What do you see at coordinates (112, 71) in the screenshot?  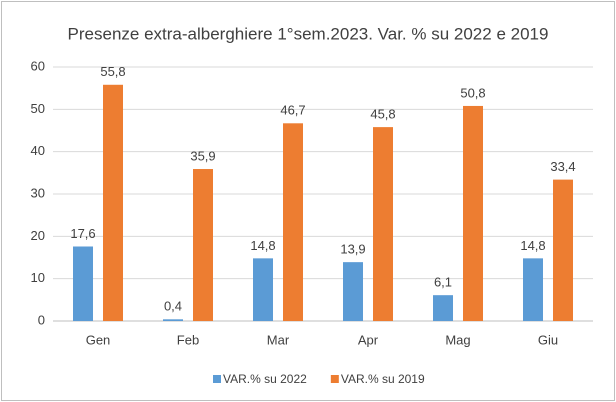 I see `value-label: 55,8` at bounding box center [112, 71].